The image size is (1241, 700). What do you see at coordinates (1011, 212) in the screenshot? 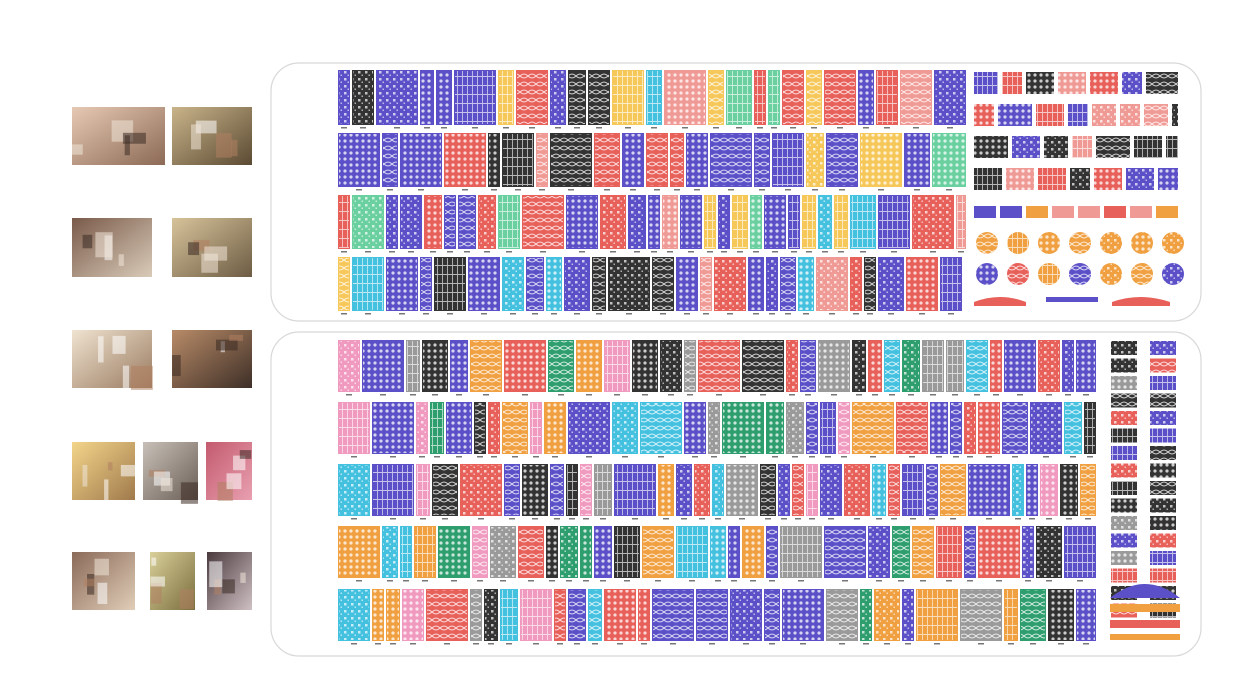
I see `ornament-strip` at bounding box center [1011, 212].